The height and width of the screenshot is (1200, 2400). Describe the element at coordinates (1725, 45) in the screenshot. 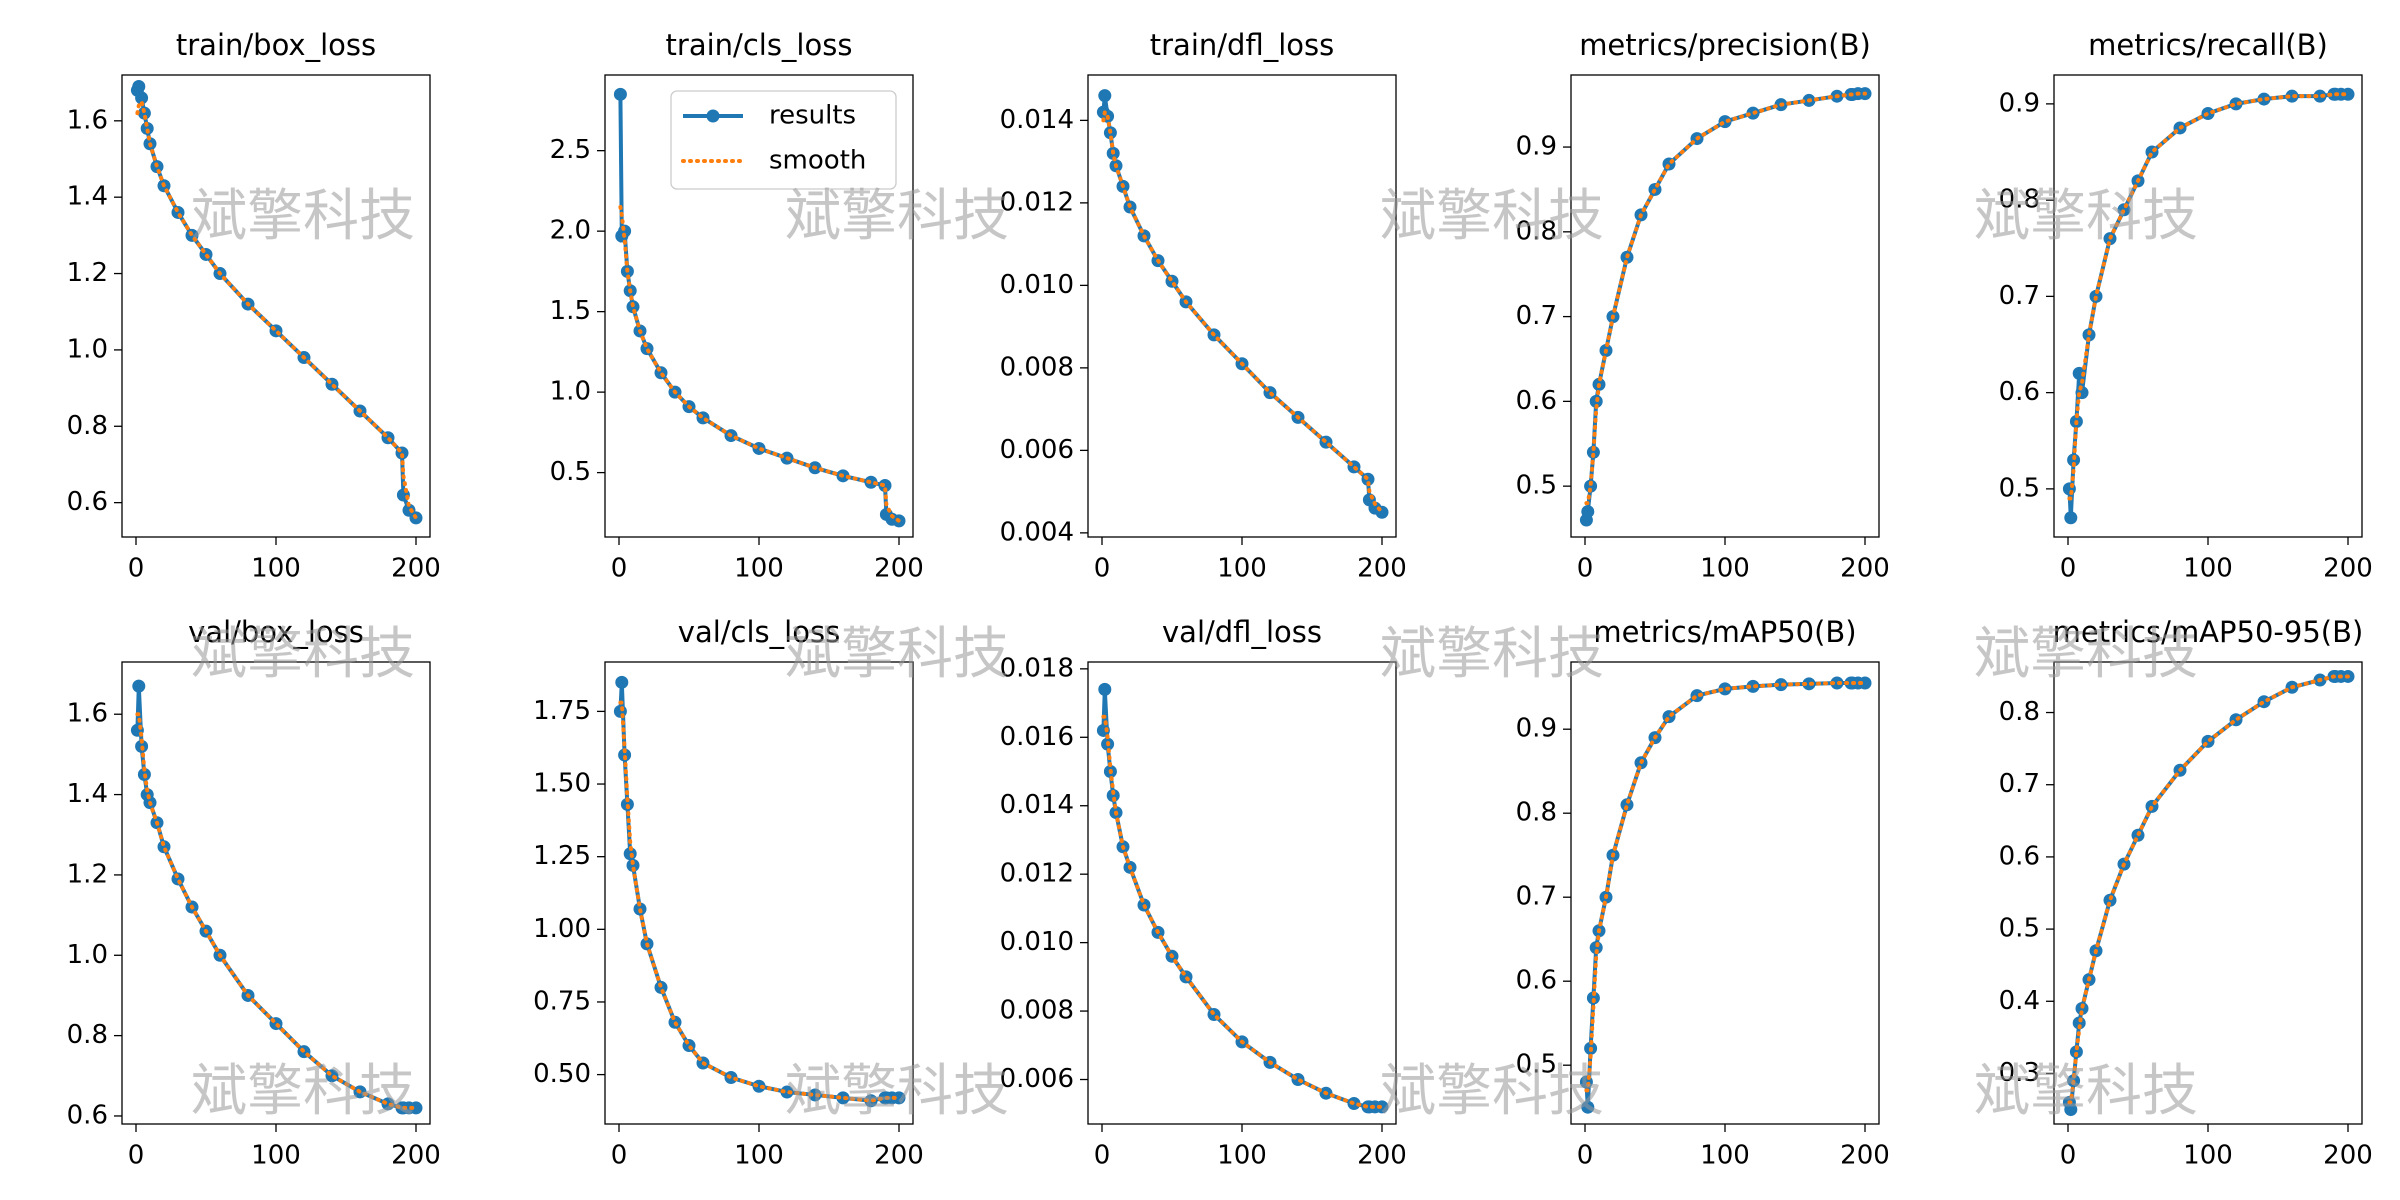

I see `chart-title: metrics/precision(B)` at that location.